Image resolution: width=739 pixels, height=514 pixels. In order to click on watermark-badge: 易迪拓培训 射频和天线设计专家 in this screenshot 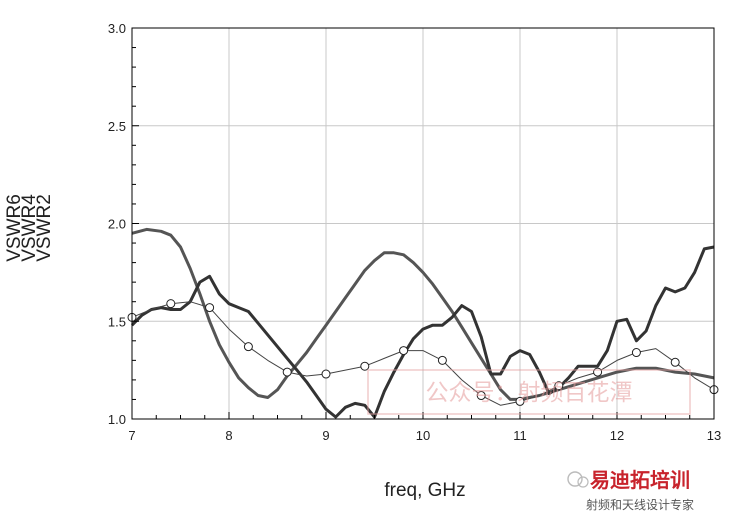, I will do `click(630, 490)`.